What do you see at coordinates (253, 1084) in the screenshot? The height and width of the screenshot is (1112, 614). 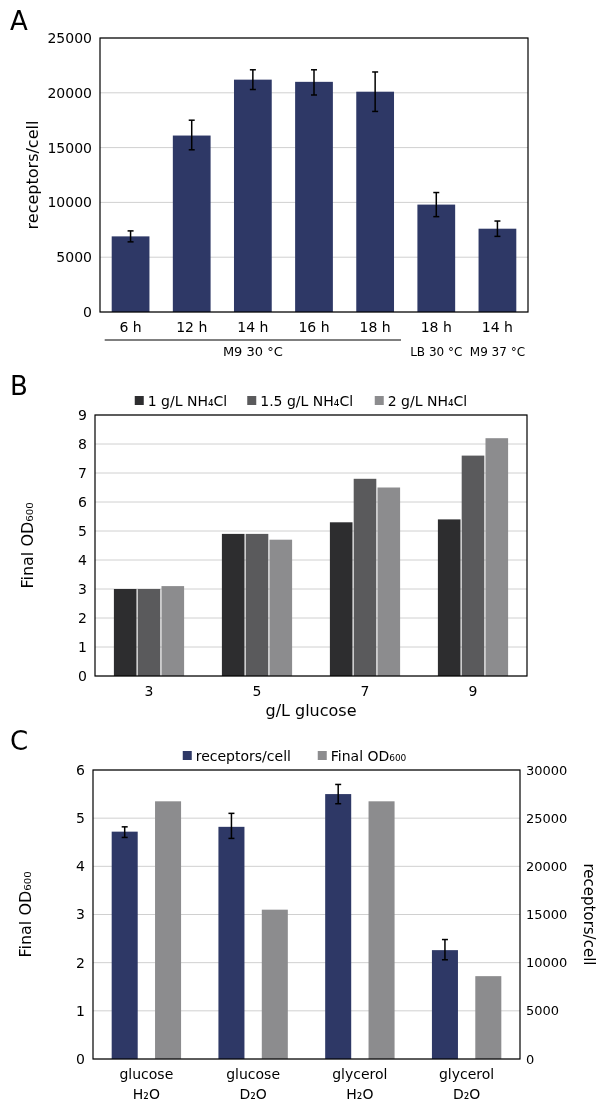 I see `x-tick-label: glucose D₂O` at bounding box center [253, 1084].